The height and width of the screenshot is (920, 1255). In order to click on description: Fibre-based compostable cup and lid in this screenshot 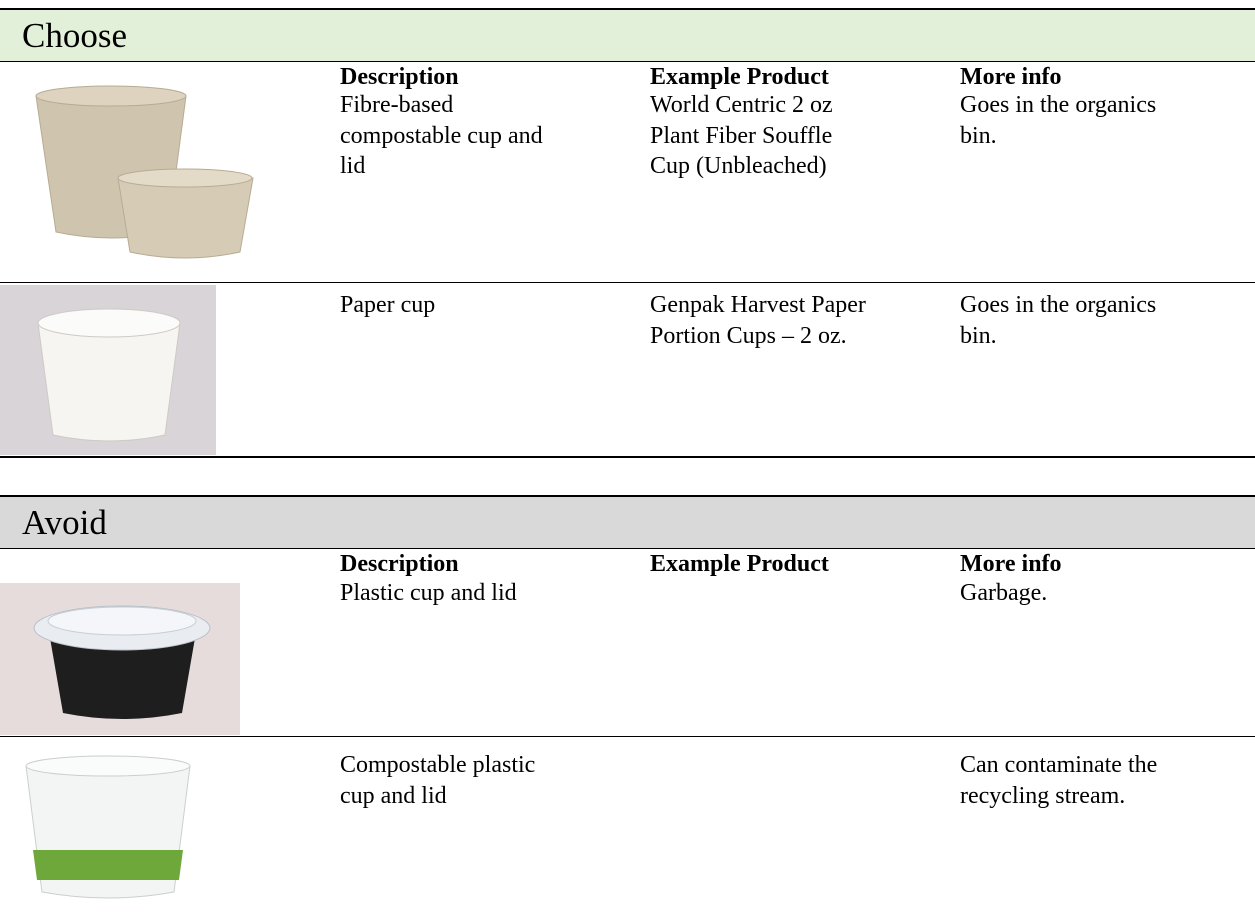, I will do `click(441, 135)`.